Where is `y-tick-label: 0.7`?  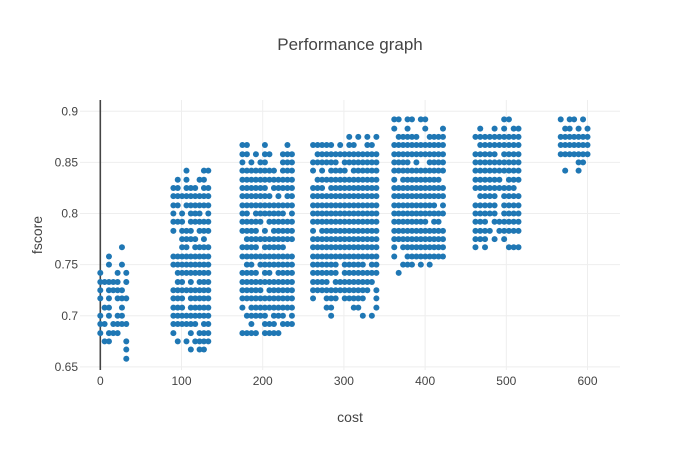 y-tick-label: 0.7 is located at coordinates (69, 316).